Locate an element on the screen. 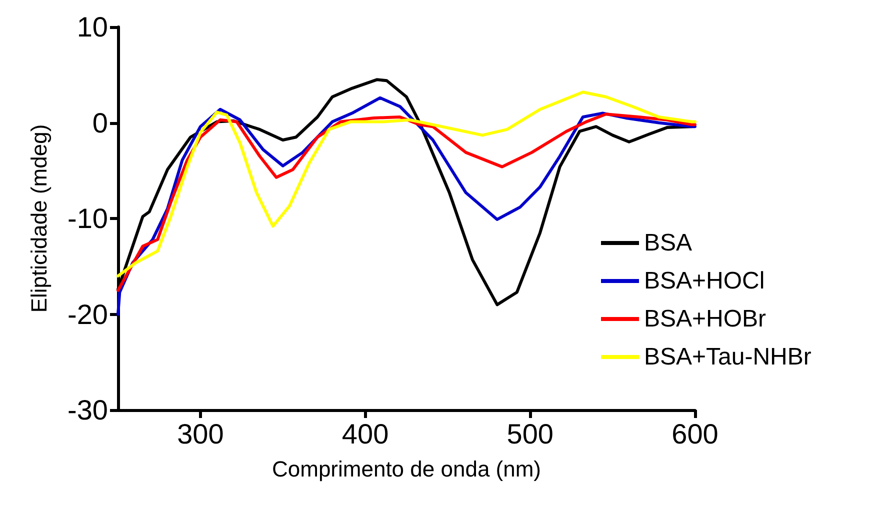  x-tick-label: 500 is located at coordinates (530, 434).